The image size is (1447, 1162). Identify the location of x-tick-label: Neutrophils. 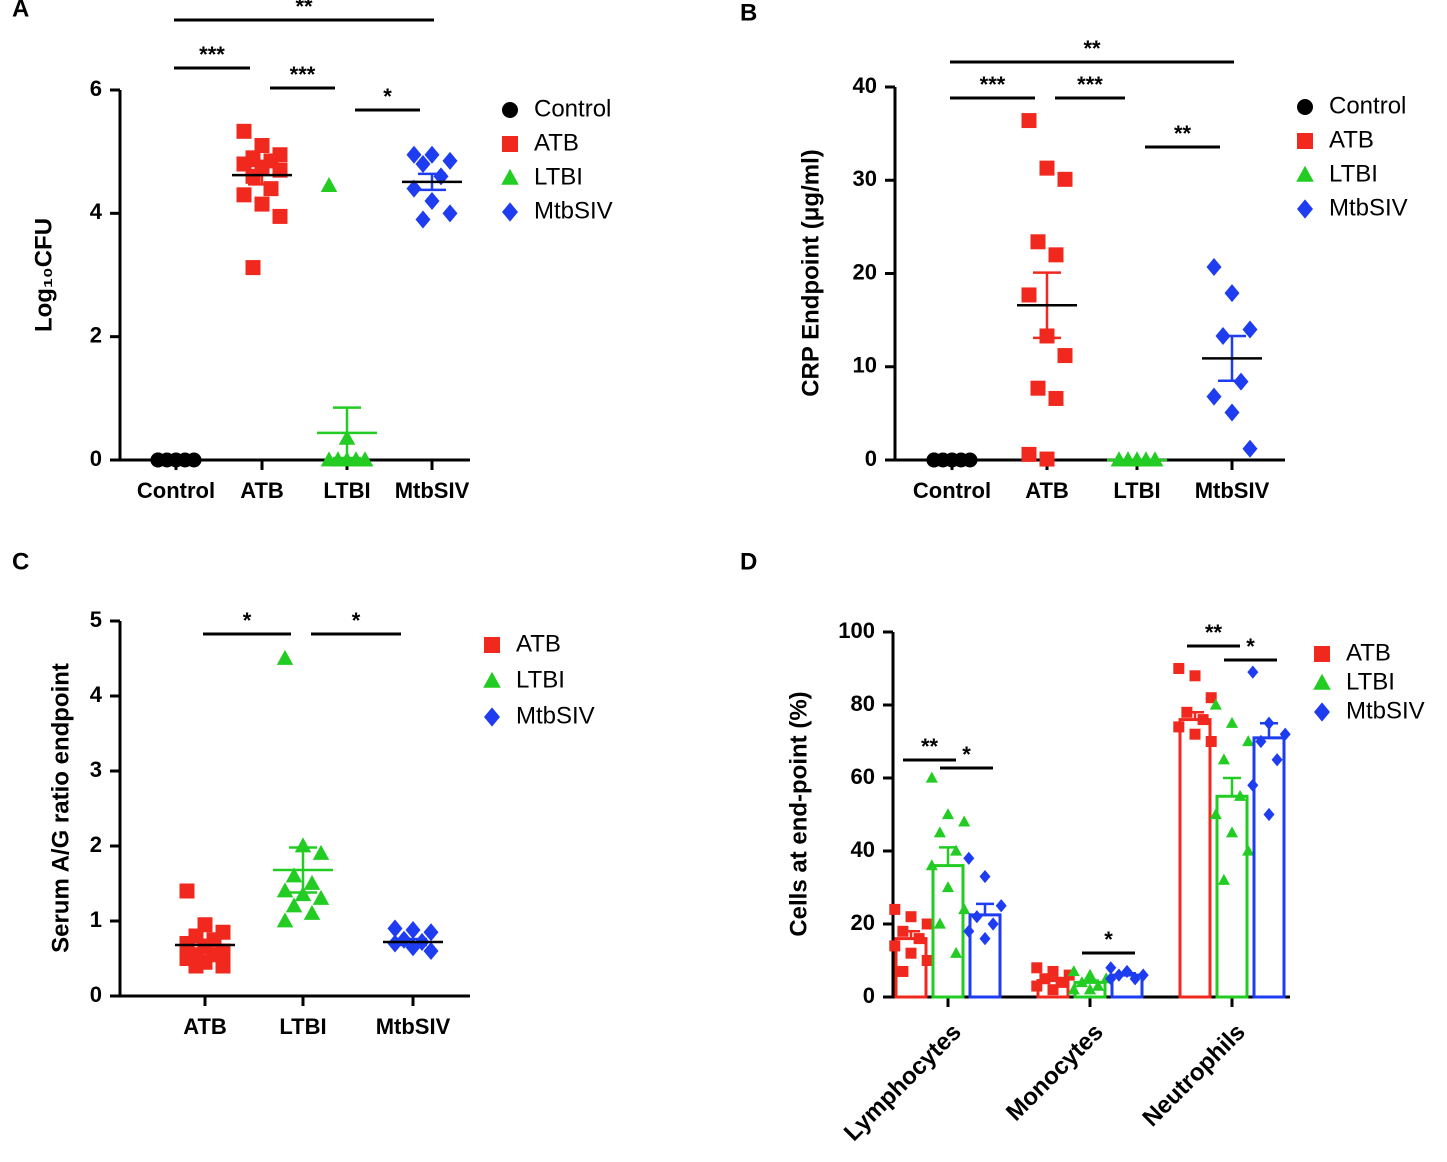
(1193, 1075).